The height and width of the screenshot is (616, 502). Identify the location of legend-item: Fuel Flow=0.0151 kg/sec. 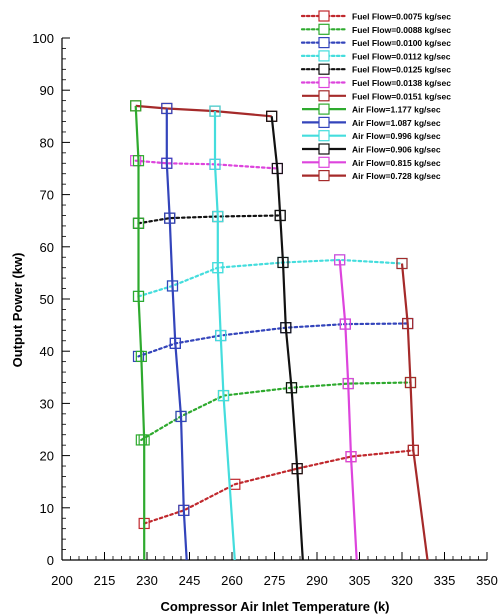
(376, 96).